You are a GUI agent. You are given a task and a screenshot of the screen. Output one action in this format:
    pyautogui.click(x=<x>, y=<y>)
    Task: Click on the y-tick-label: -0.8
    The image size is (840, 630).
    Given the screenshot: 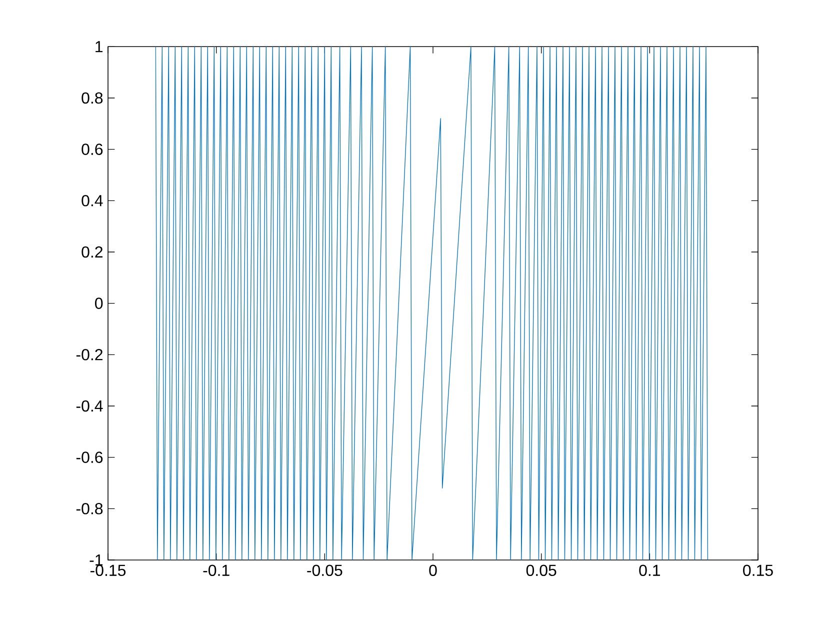 What is the action you would take?
    pyautogui.click(x=89, y=508)
    